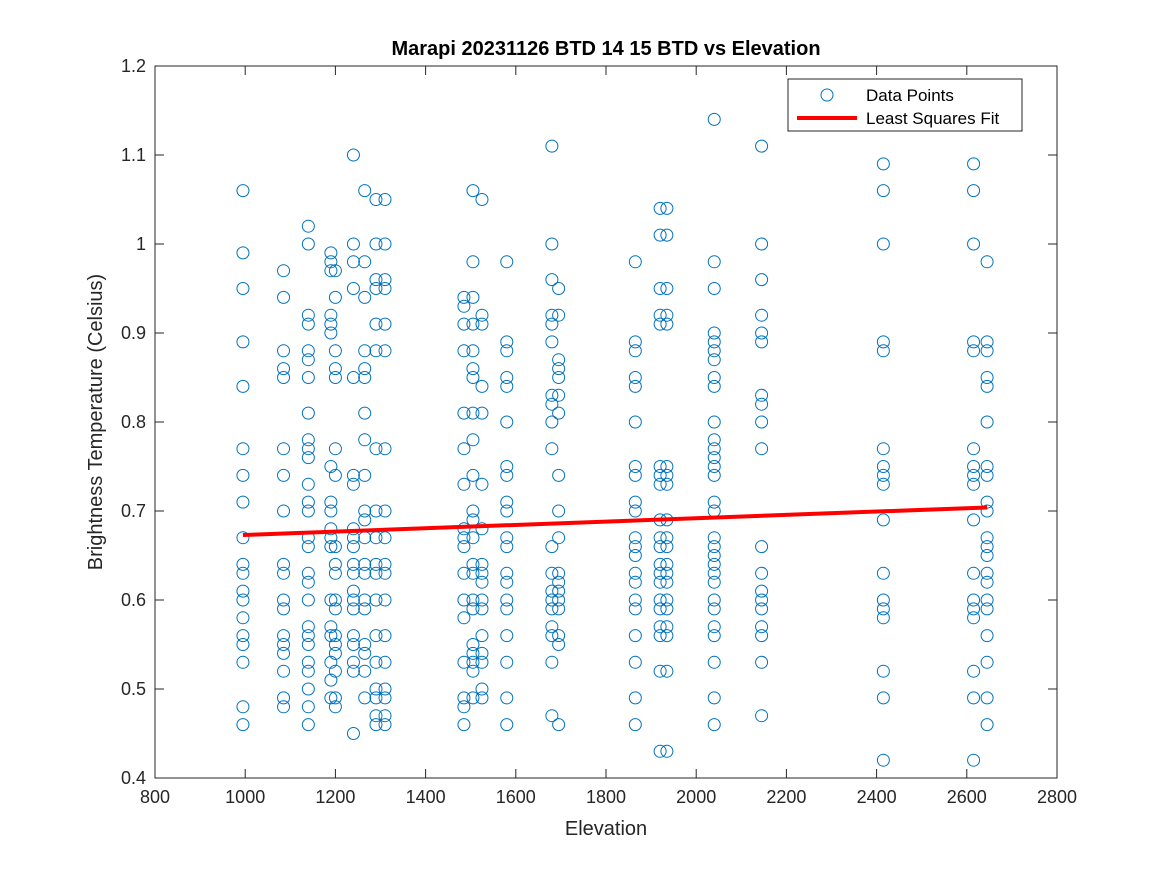 The image size is (1167, 875). I want to click on y-tick-label: 1, so click(141, 244).